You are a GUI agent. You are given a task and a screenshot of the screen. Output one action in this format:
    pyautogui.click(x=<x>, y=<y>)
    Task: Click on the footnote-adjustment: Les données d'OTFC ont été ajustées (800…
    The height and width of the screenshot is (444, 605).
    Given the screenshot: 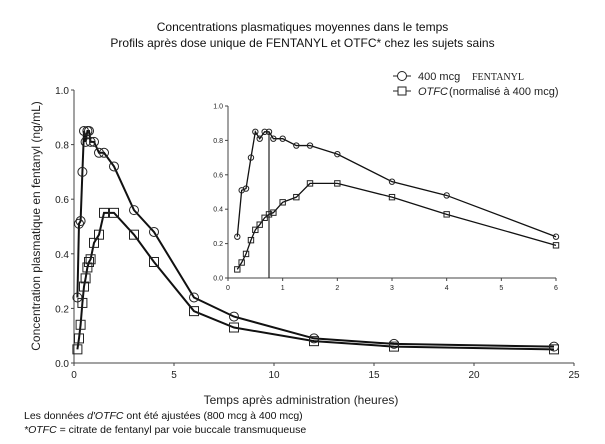 What is the action you would take?
    pyautogui.click(x=163, y=416)
    